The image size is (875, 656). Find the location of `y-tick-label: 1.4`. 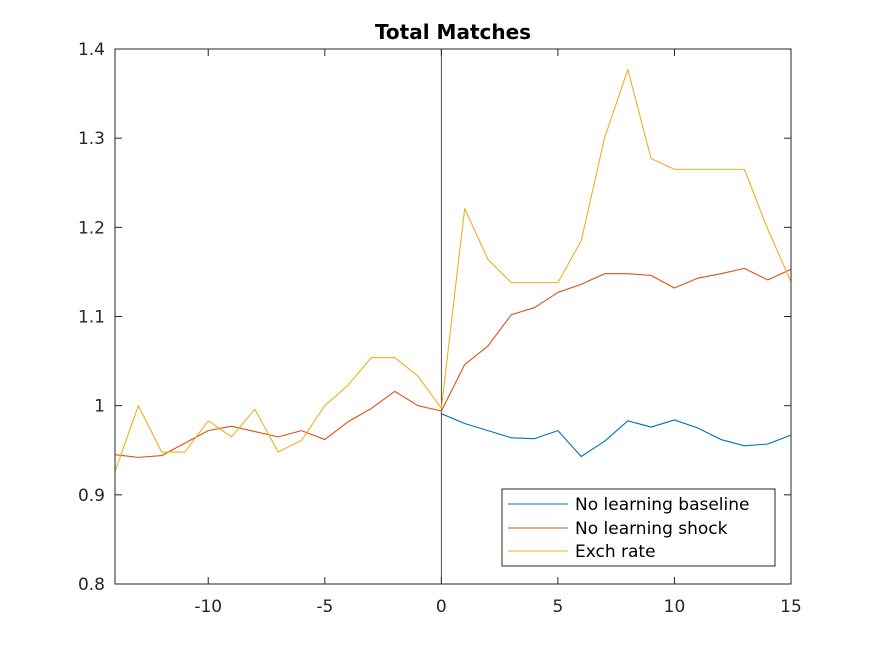

y-tick-label: 1.4 is located at coordinates (91, 50).